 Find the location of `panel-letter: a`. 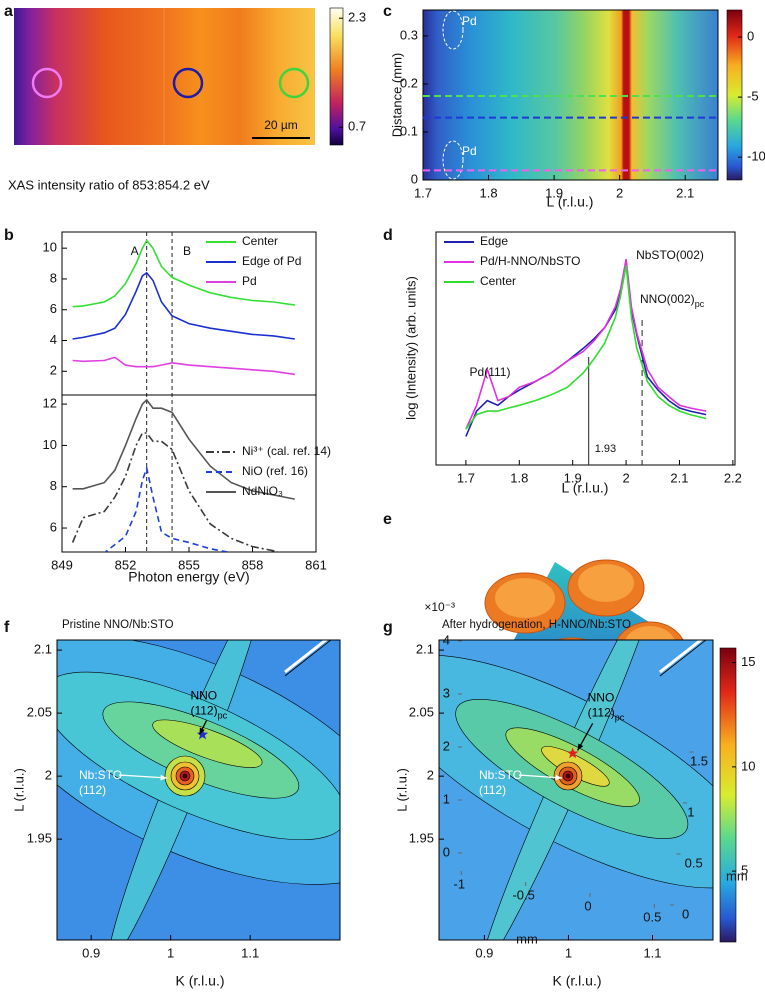

panel-letter: a is located at coordinates (8, 11).